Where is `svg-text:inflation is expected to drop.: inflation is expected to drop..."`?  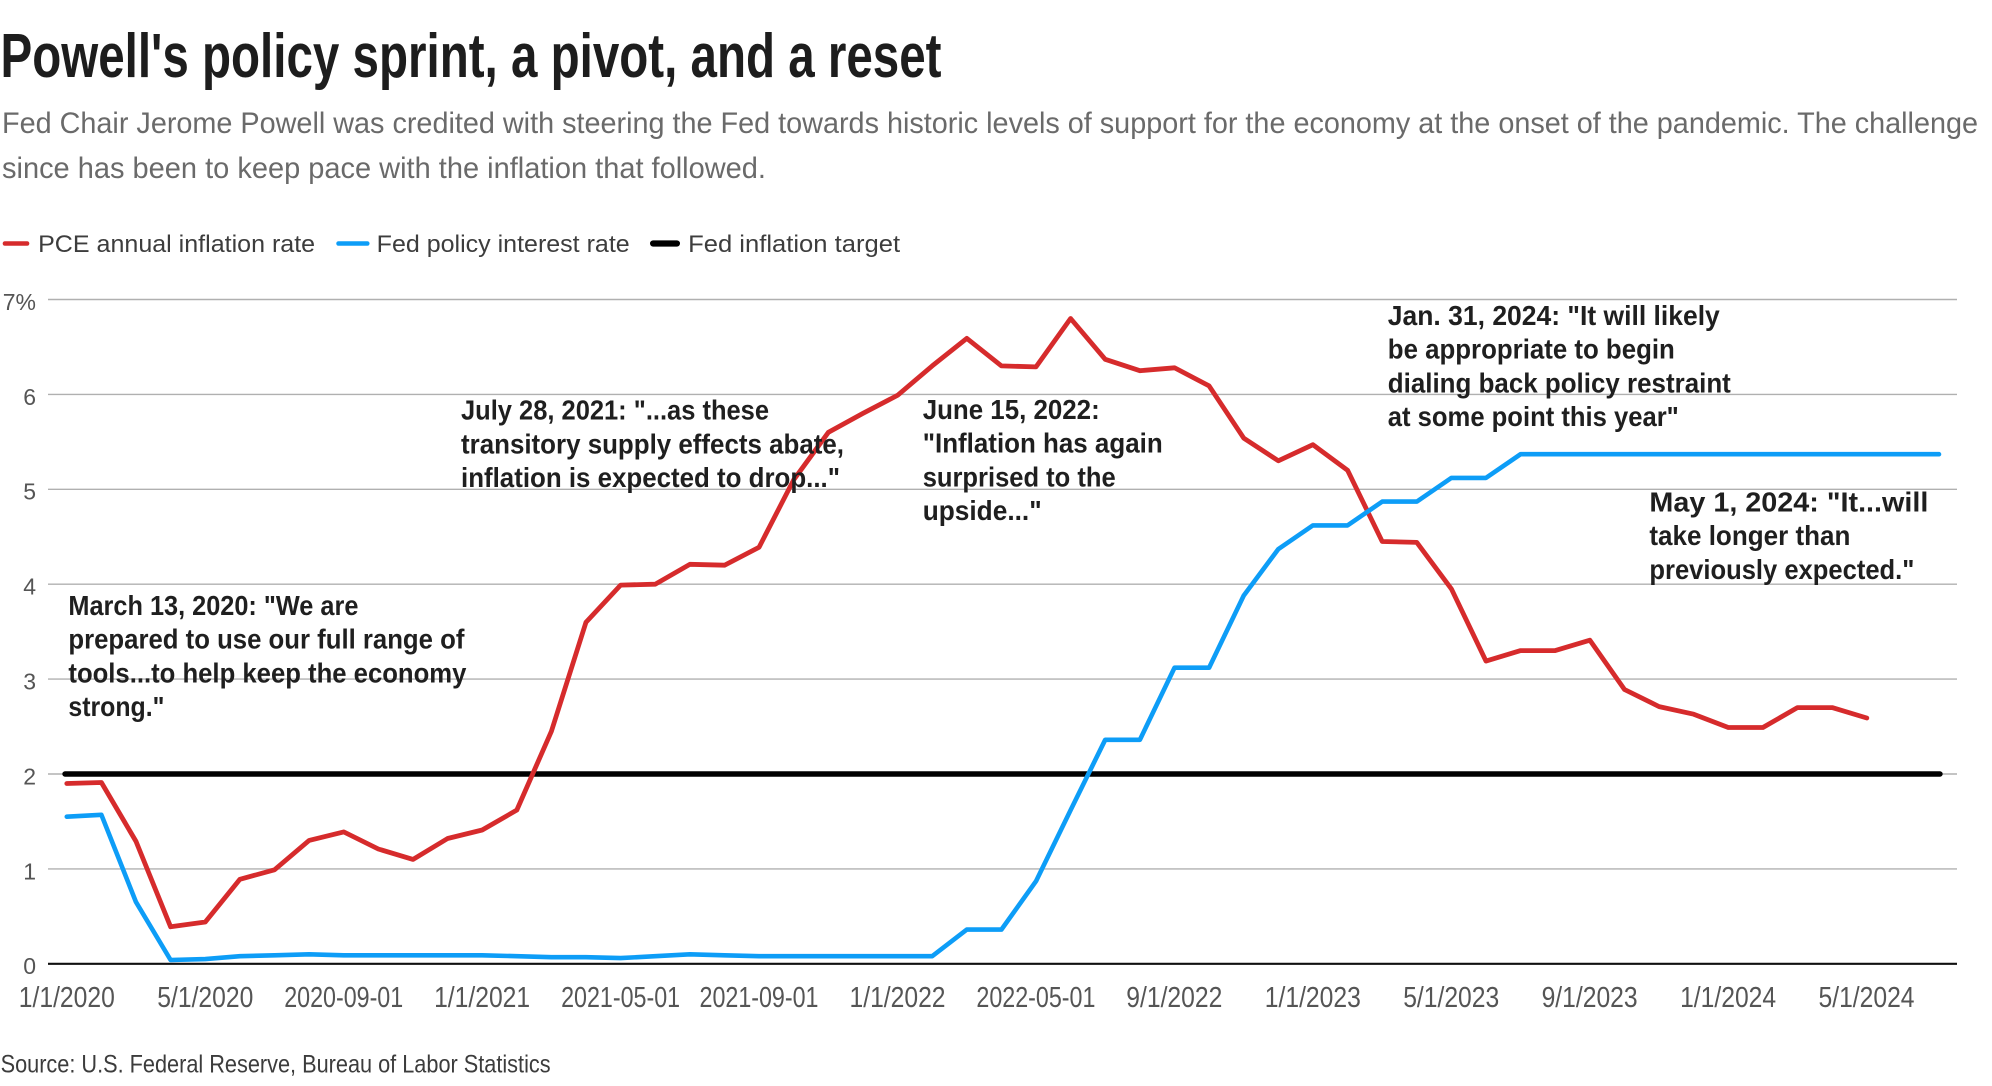
svg-text:inflation is expected to drop.: inflation is expected to drop..." is located at coordinates (650, 477).